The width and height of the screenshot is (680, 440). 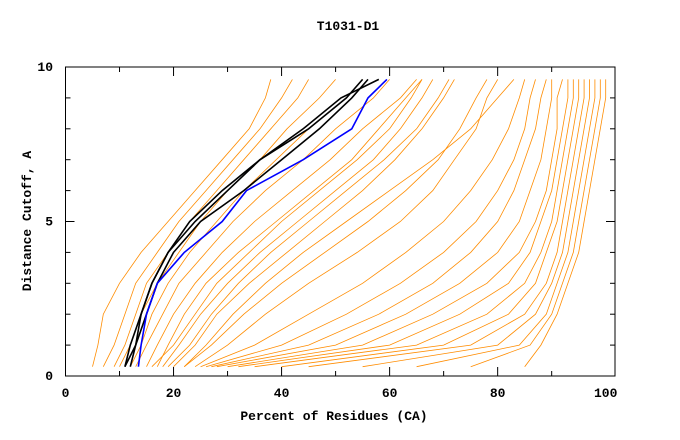 I want to click on x-tick-label: 80, so click(x=498, y=393).